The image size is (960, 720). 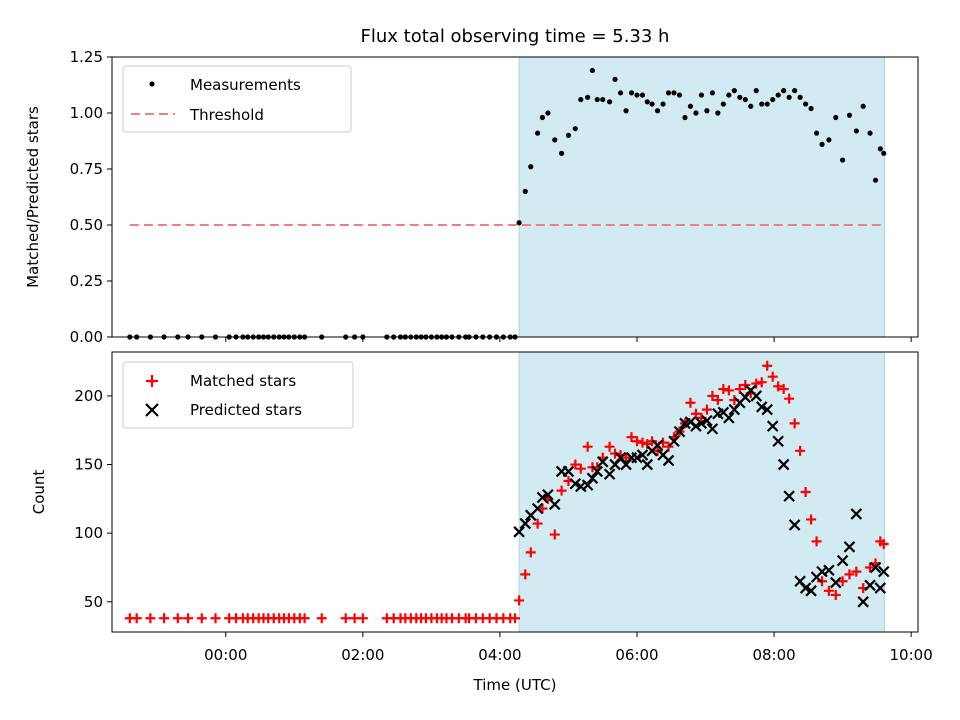 I want to click on x-tick-label: 02:00, so click(x=362, y=655).